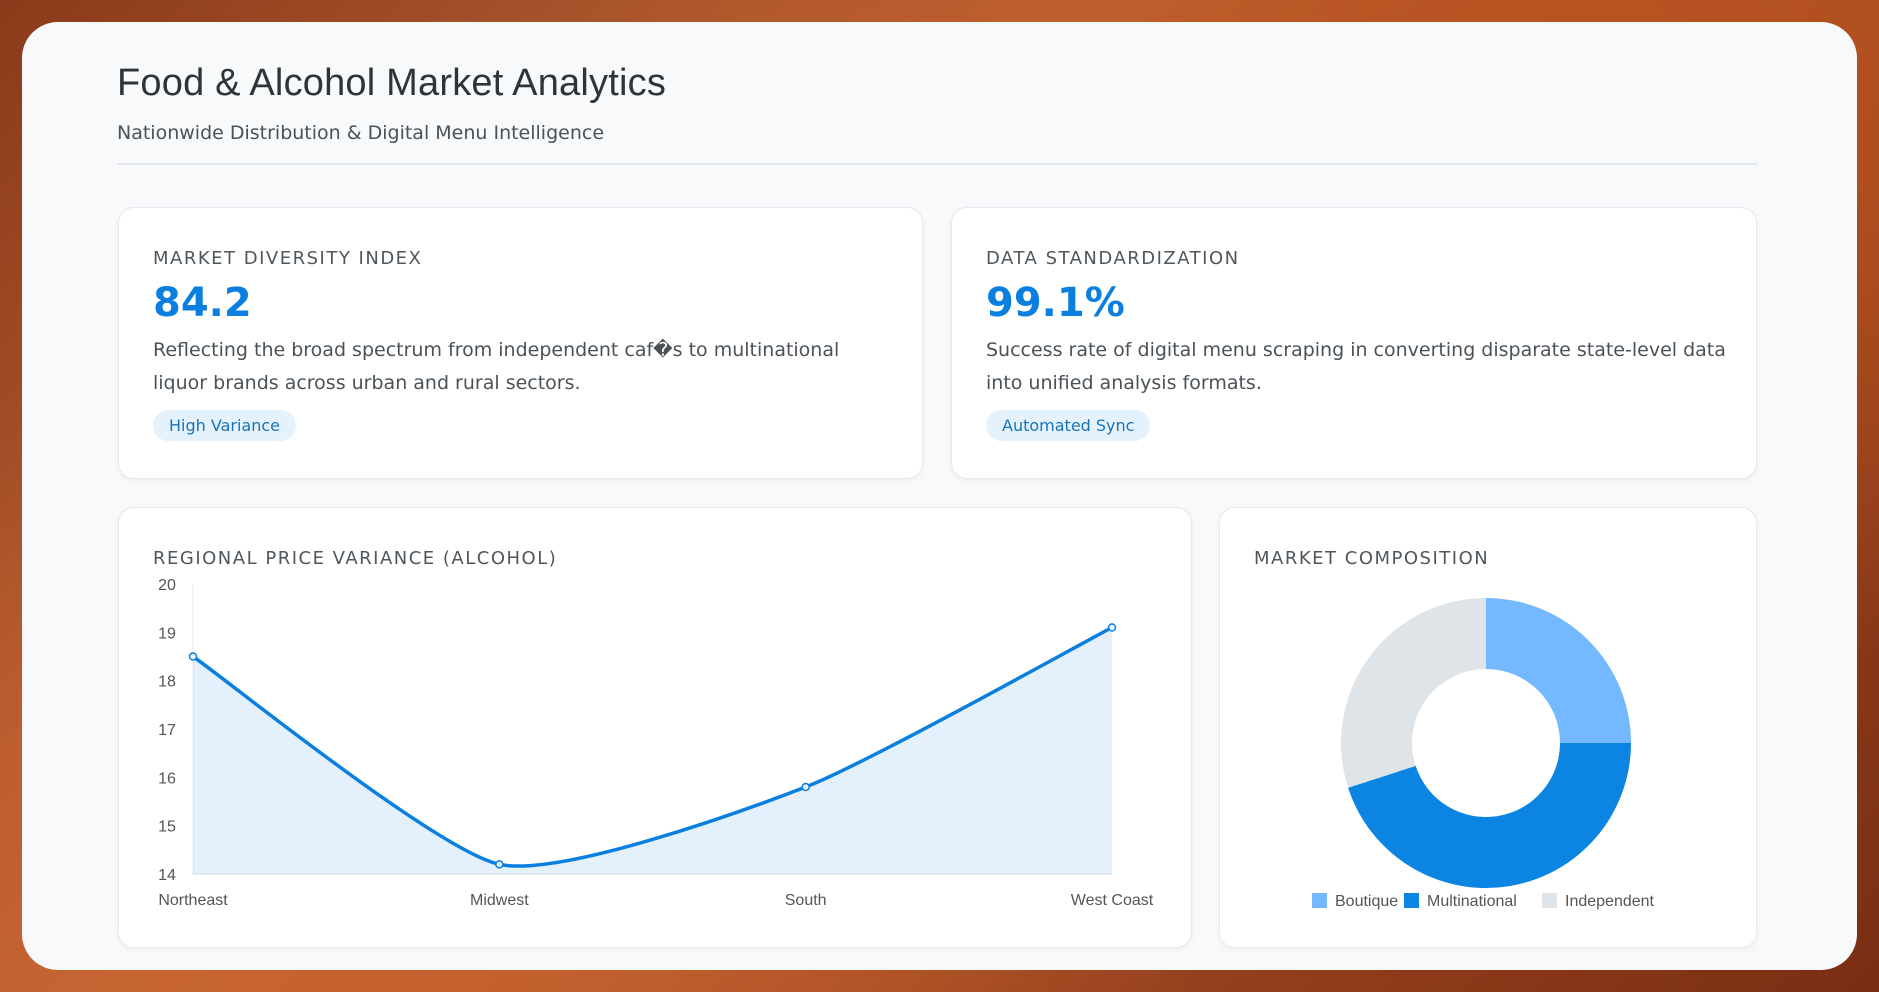 The width and height of the screenshot is (1879, 992). I want to click on x-tick-label: Northeast, so click(193, 900).